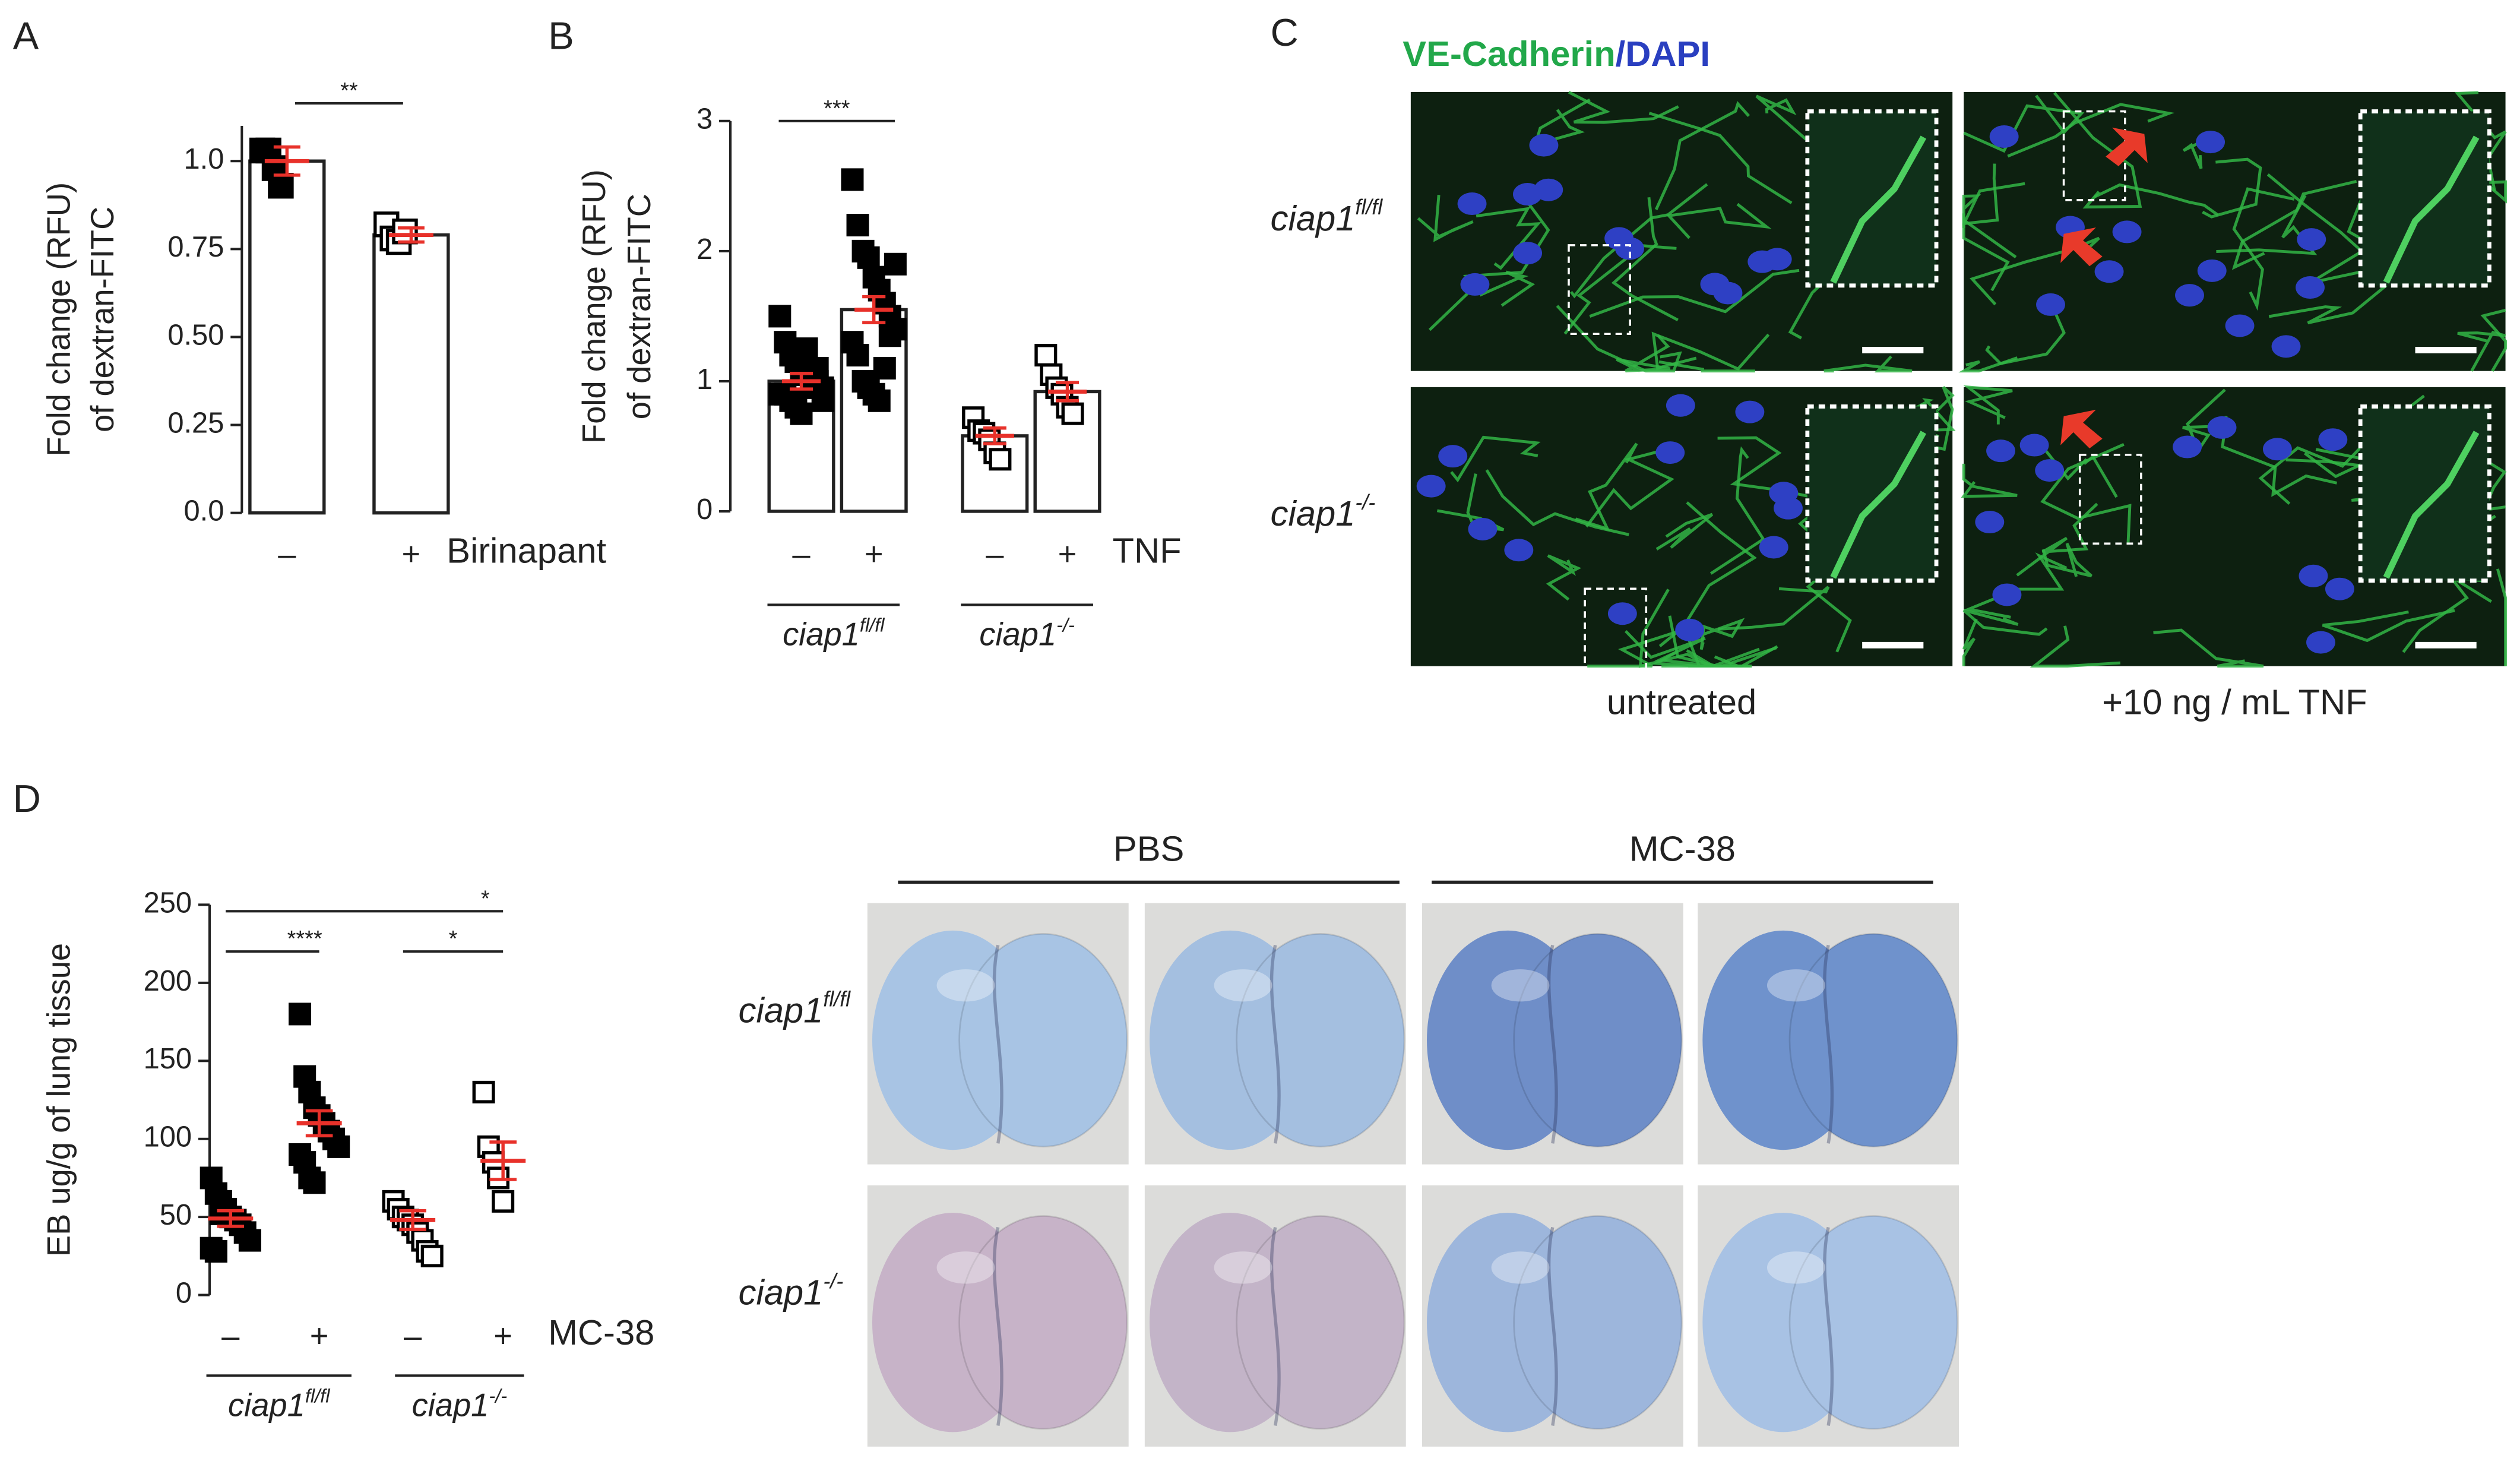 This screenshot has height=1458, width=2520. I want to click on panel-label: A, so click(26, 36).